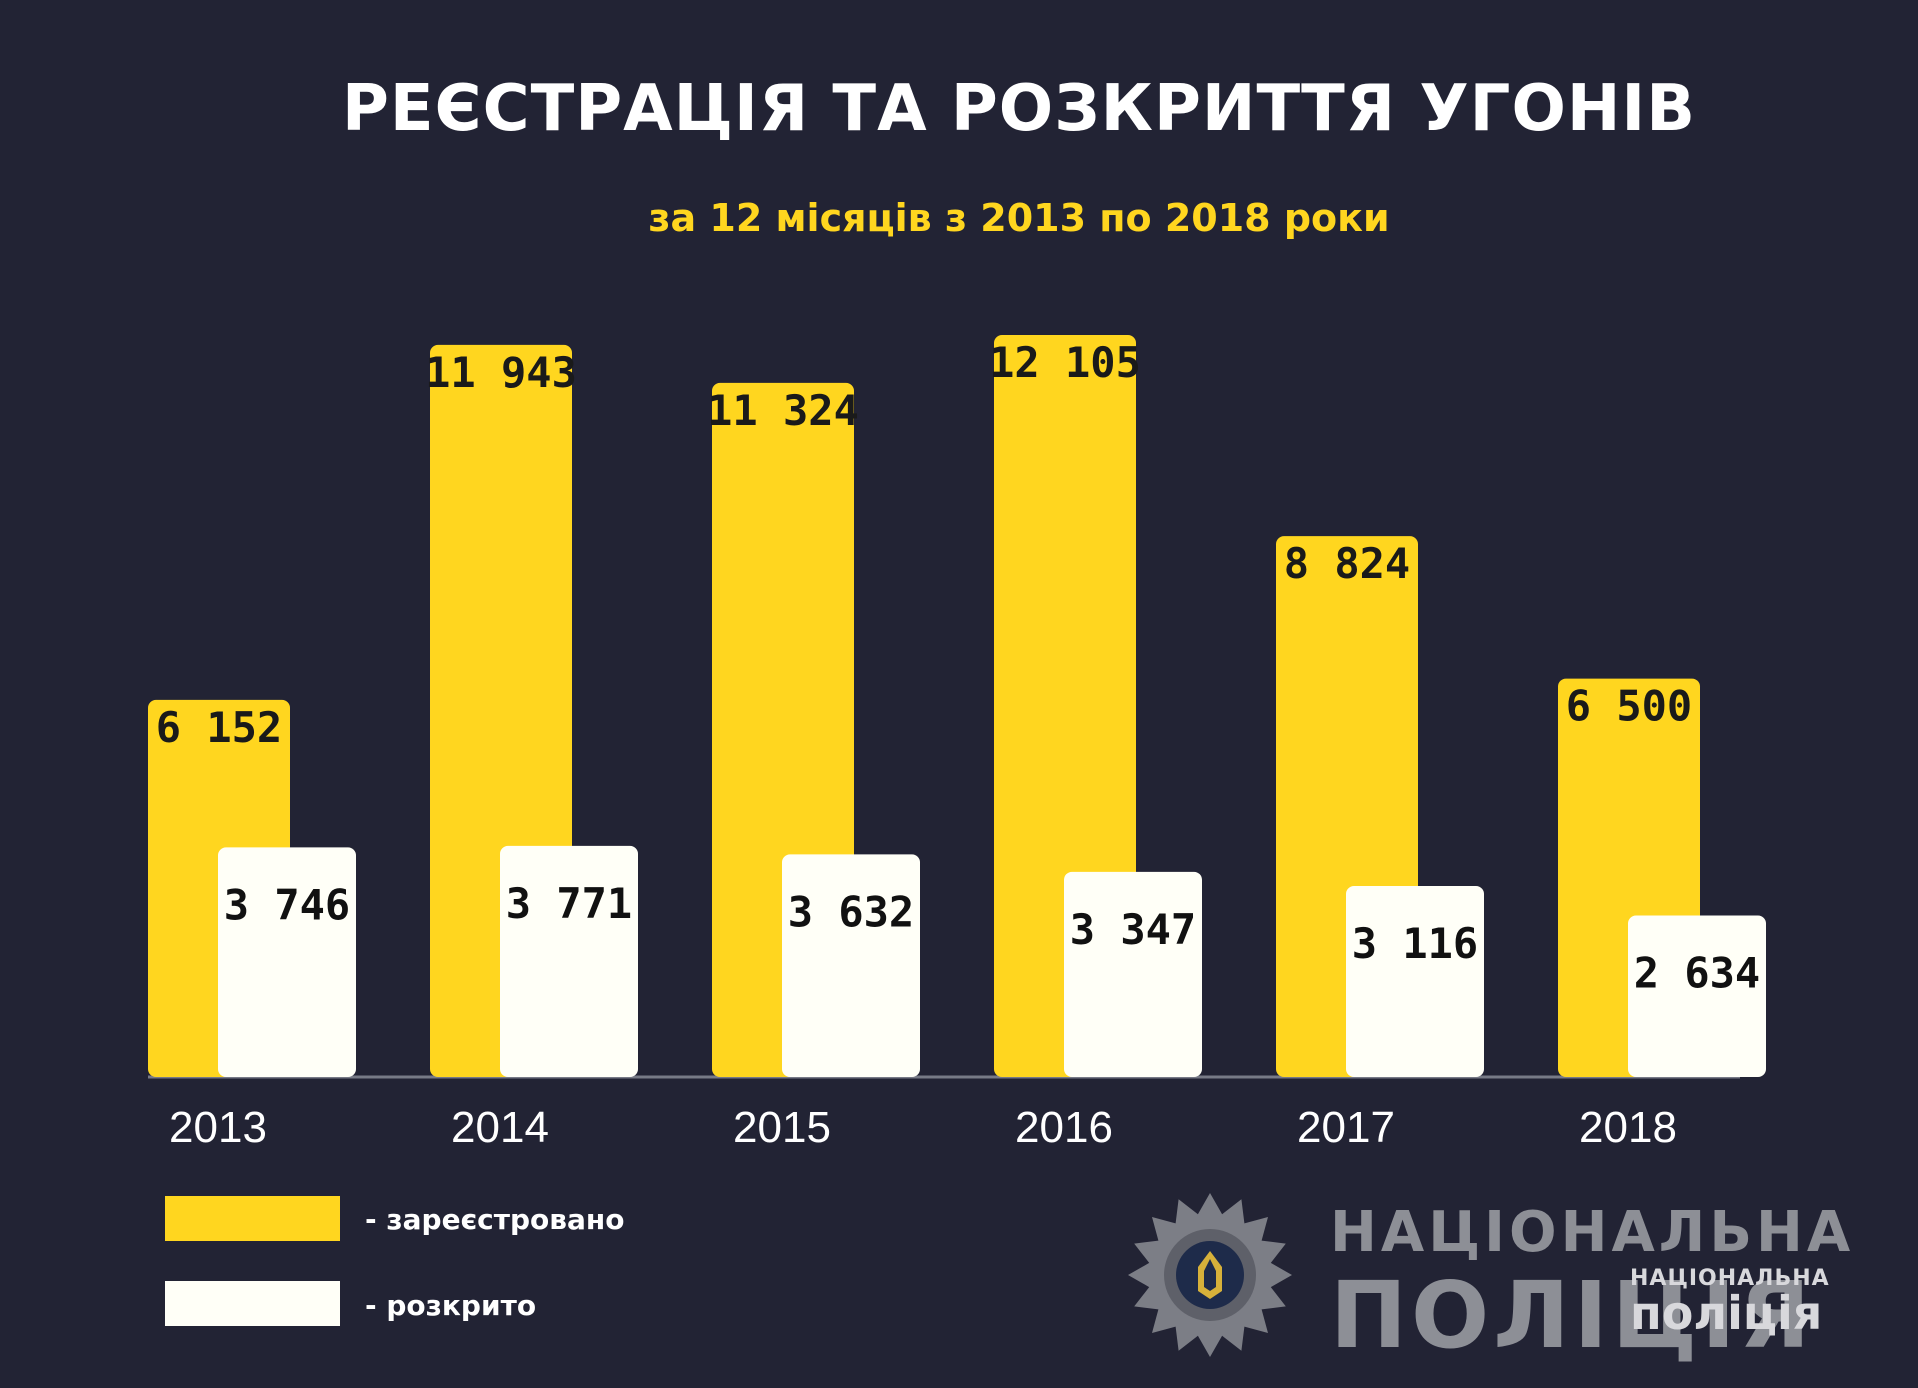  What do you see at coordinates (1210, 1275) in the screenshot?
I see `police-star-badge-icon` at bounding box center [1210, 1275].